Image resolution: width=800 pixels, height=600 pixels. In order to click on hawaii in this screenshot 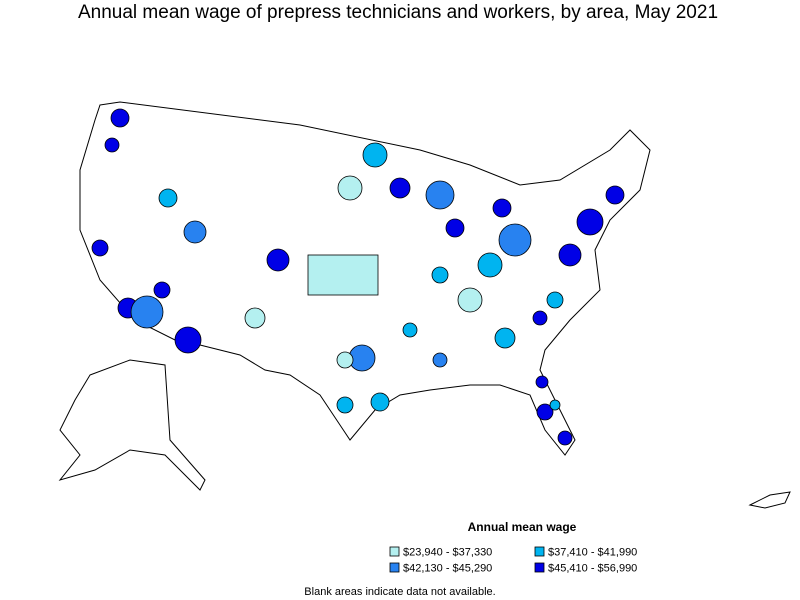, I will do `click(769, 500)`.